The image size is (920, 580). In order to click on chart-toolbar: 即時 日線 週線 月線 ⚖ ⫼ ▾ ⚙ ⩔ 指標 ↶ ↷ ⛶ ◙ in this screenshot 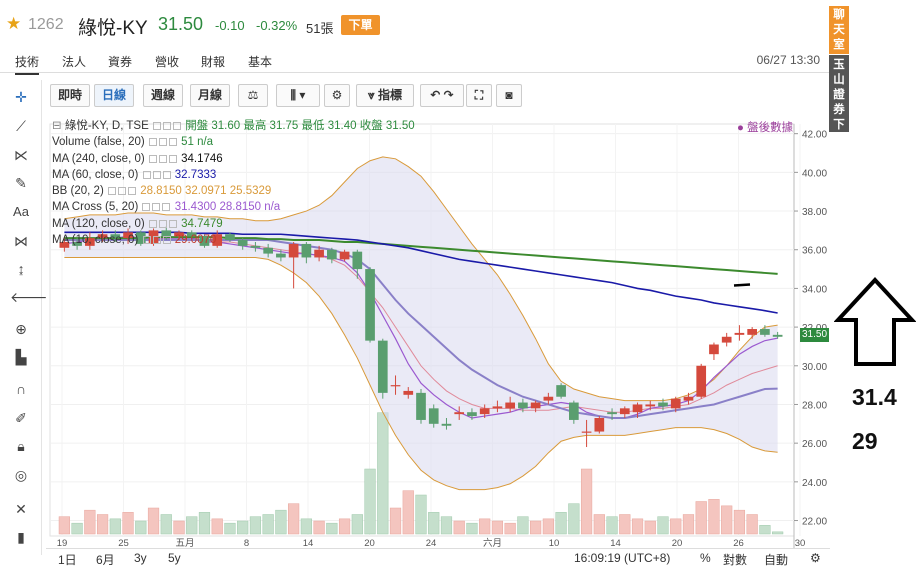, I will do `click(438, 96)`.